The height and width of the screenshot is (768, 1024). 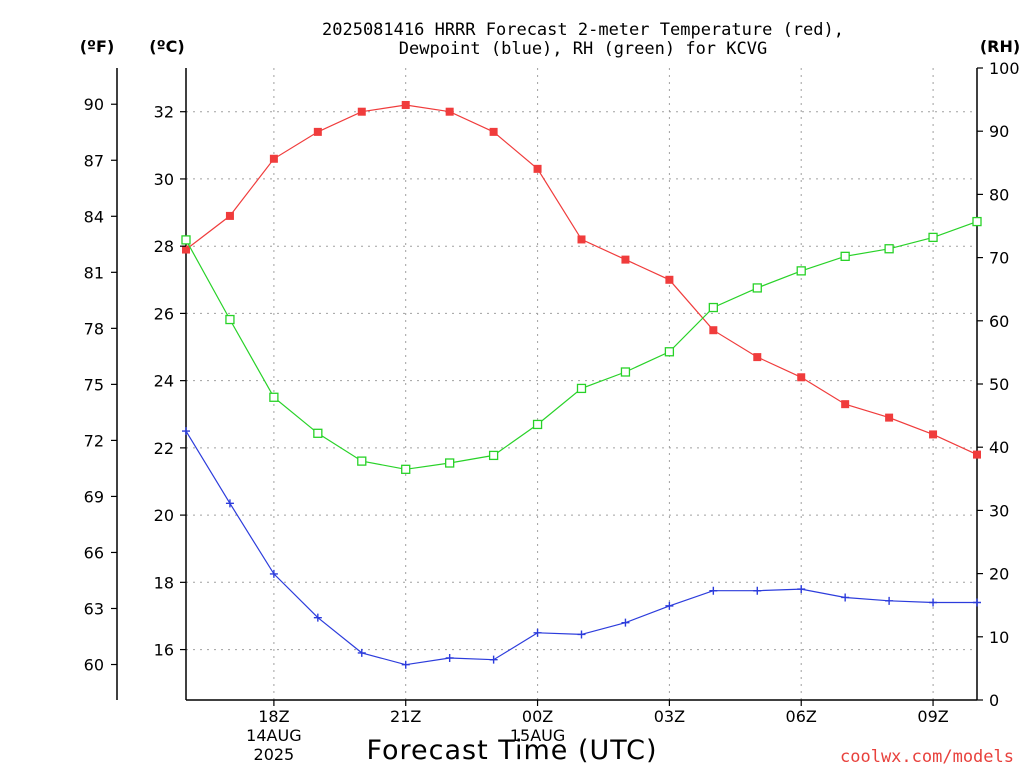 I want to click on x-tick-date-label: 15AUG, so click(x=537, y=735).